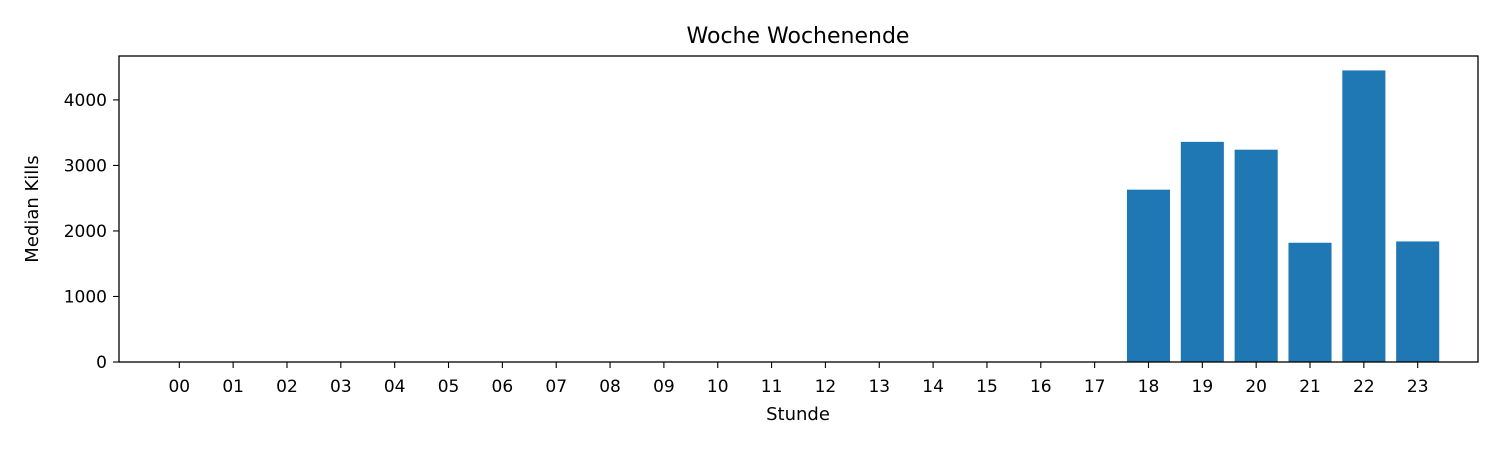  I want to click on x-tick-label: 09, so click(664, 387).